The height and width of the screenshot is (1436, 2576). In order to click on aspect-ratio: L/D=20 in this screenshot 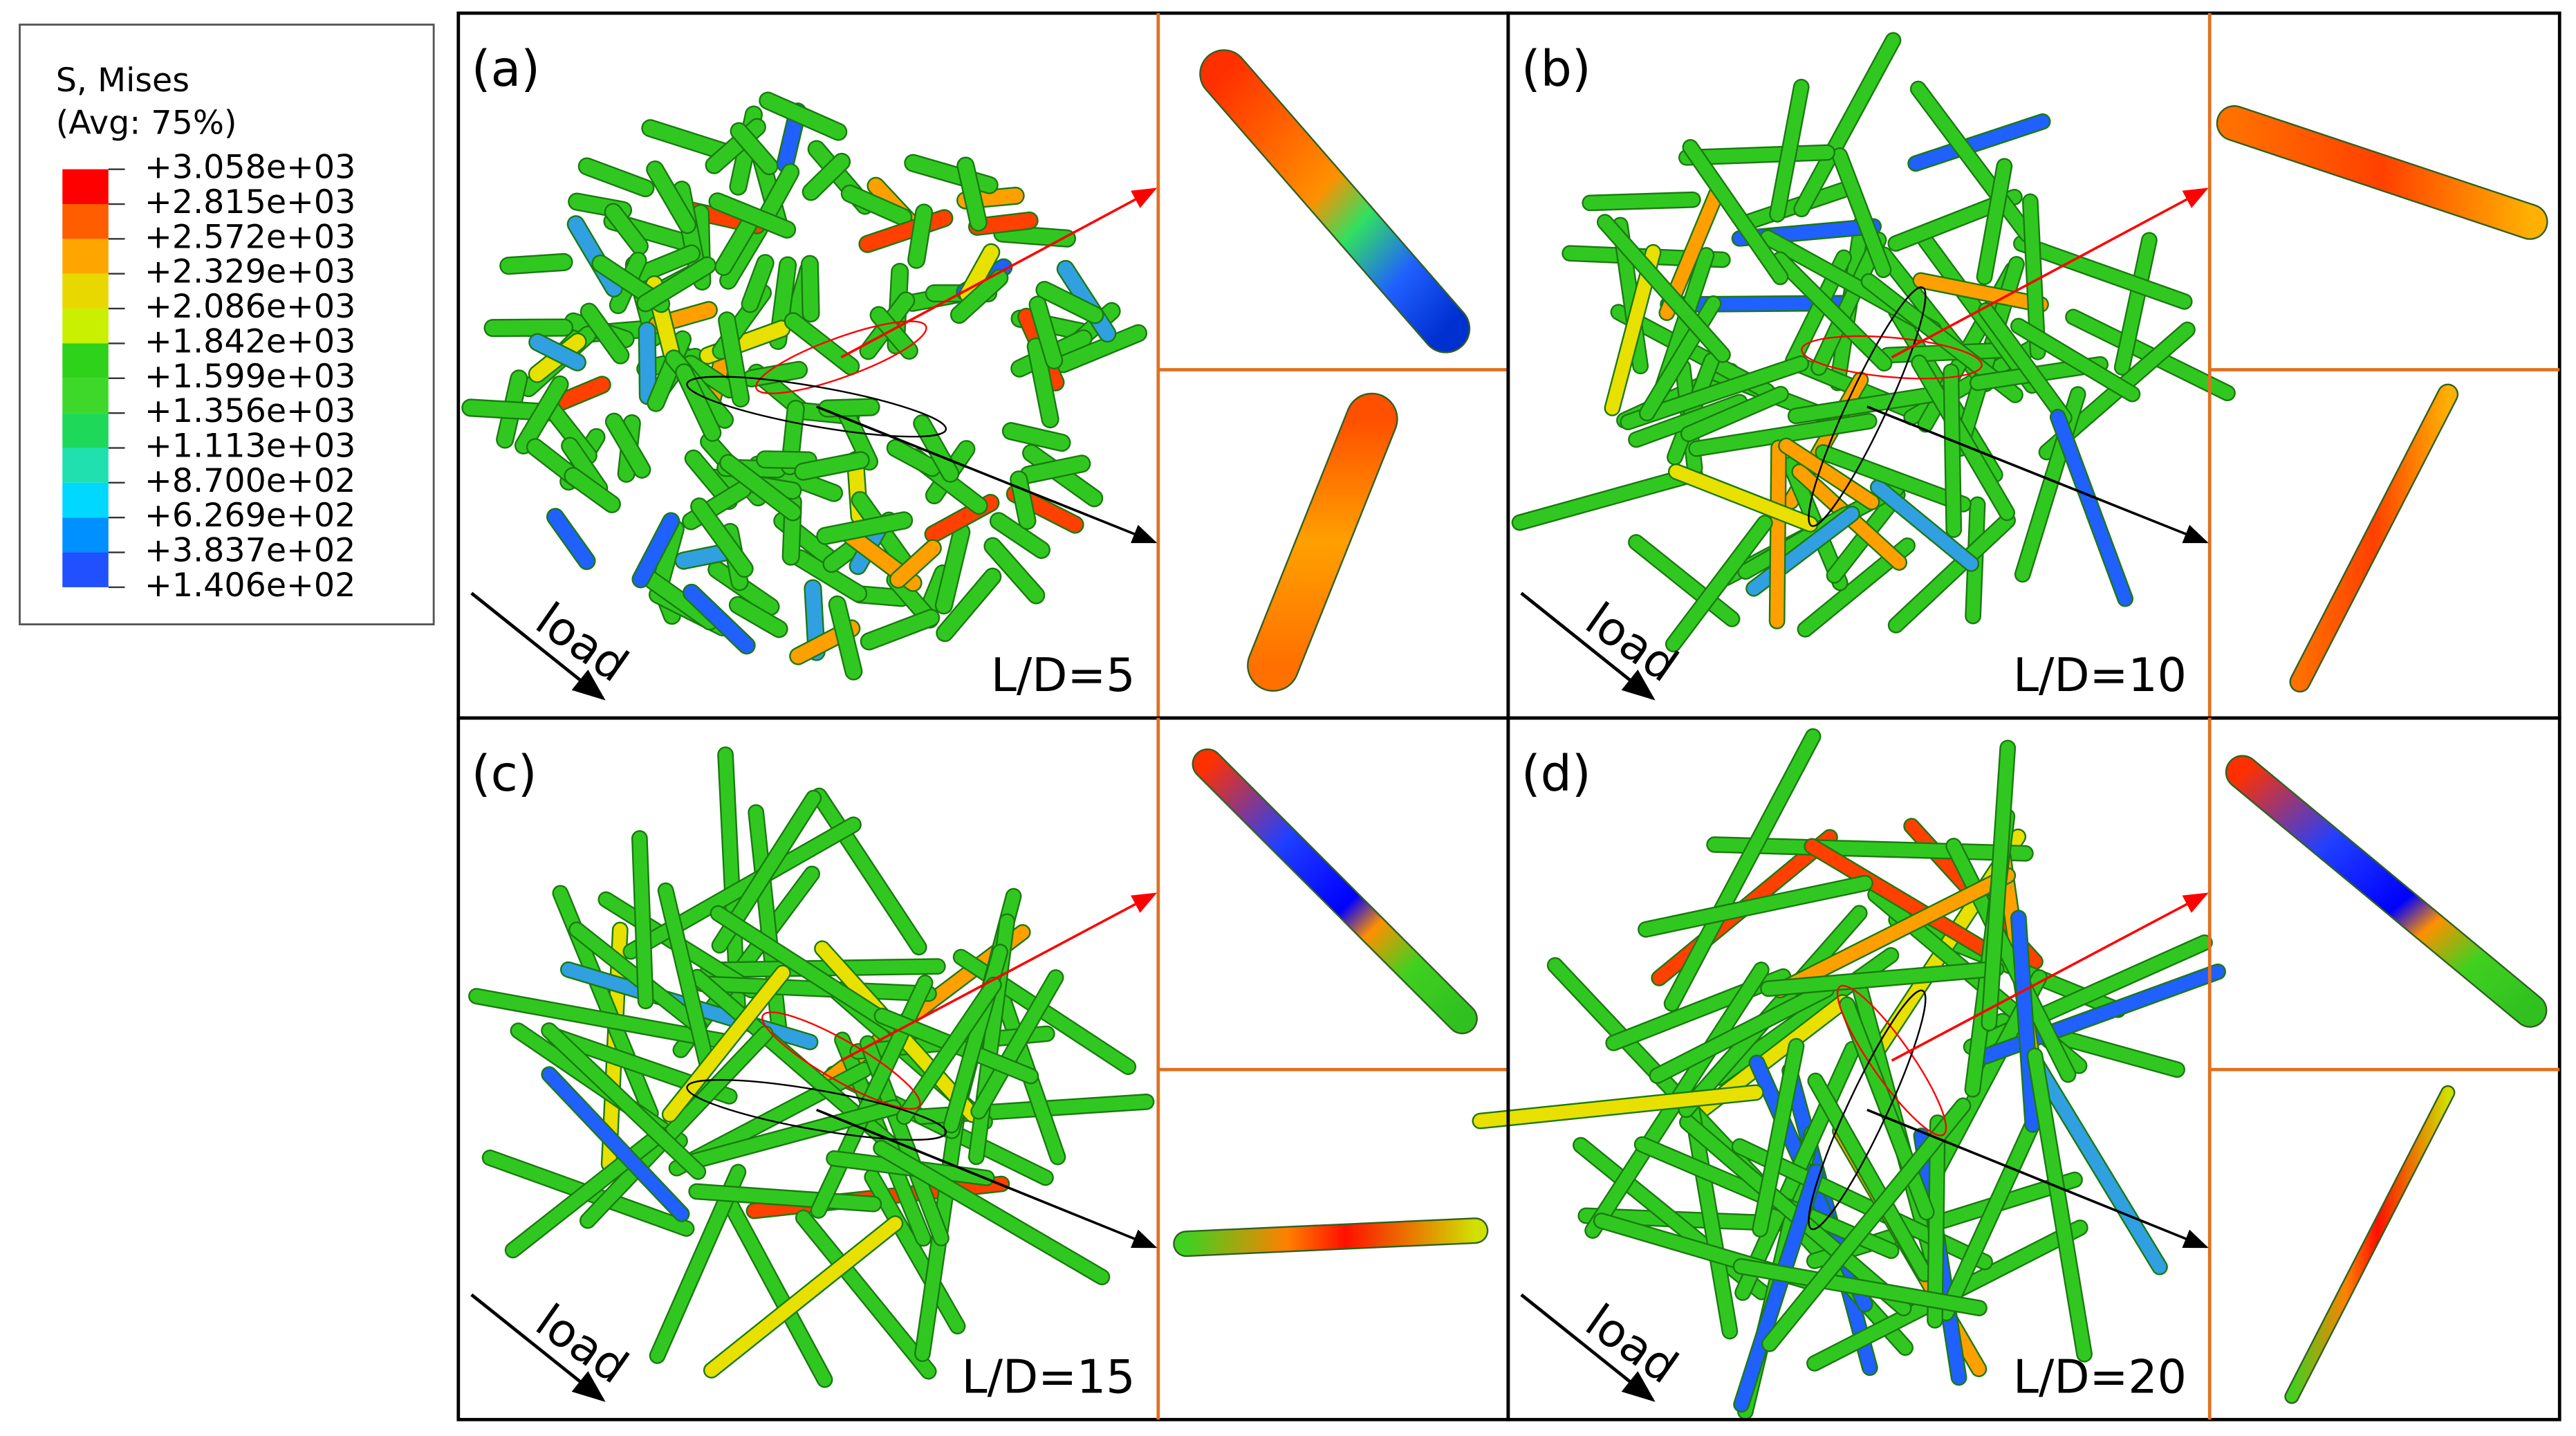, I will do `click(2100, 1376)`.